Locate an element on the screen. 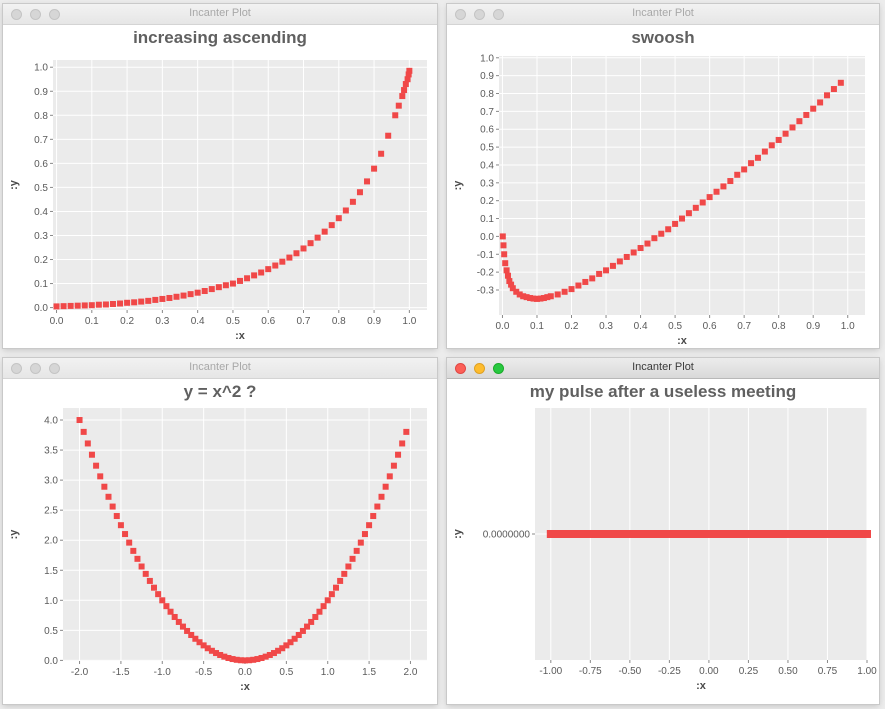 This screenshot has width=885, height=709. y-tick-label: 0.0 is located at coordinates (51, 661).